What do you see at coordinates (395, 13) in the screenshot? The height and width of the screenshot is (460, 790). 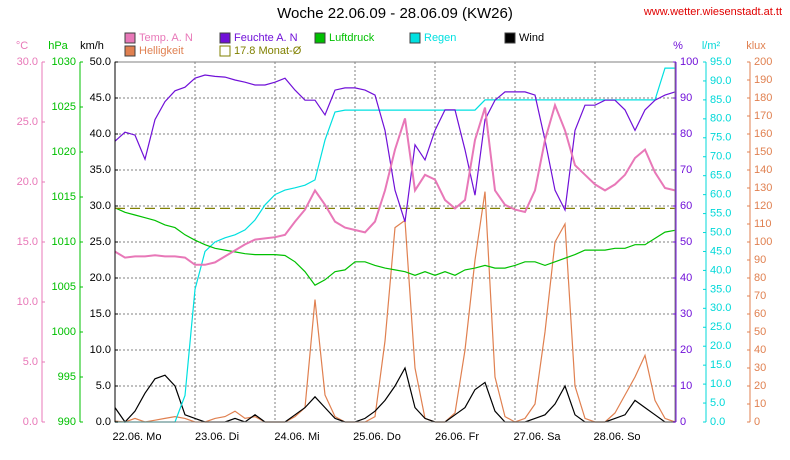 I see `chart-title: Woche 22.06.09 - 28.06.09 (KW26)` at bounding box center [395, 13].